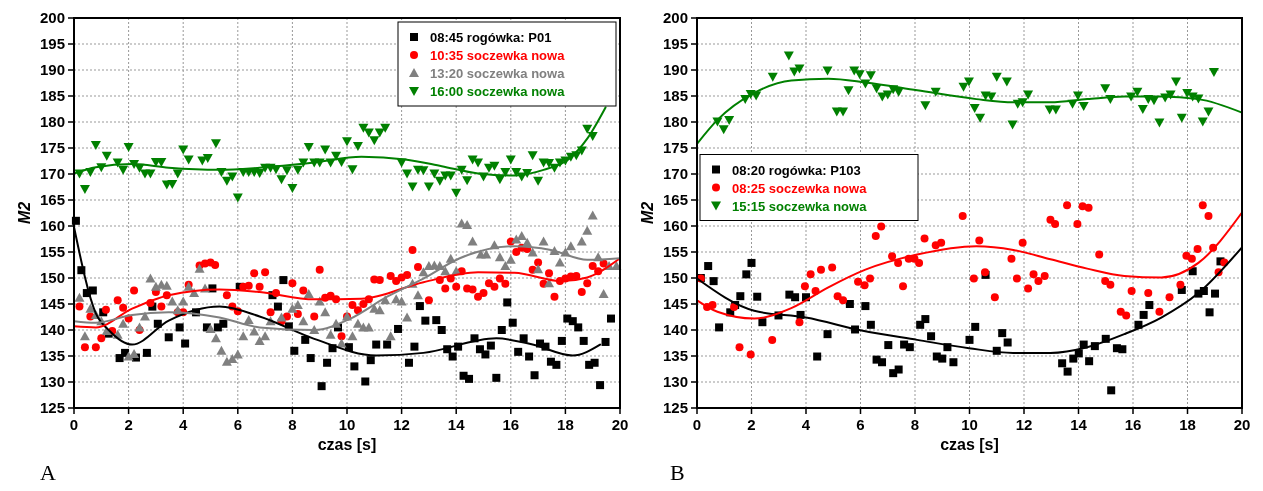 Image resolution: width=1263 pixels, height=491 pixels. What do you see at coordinates (800, 188) in the screenshot?
I see `legend-label: 08:25 soczewka nowa` at bounding box center [800, 188].